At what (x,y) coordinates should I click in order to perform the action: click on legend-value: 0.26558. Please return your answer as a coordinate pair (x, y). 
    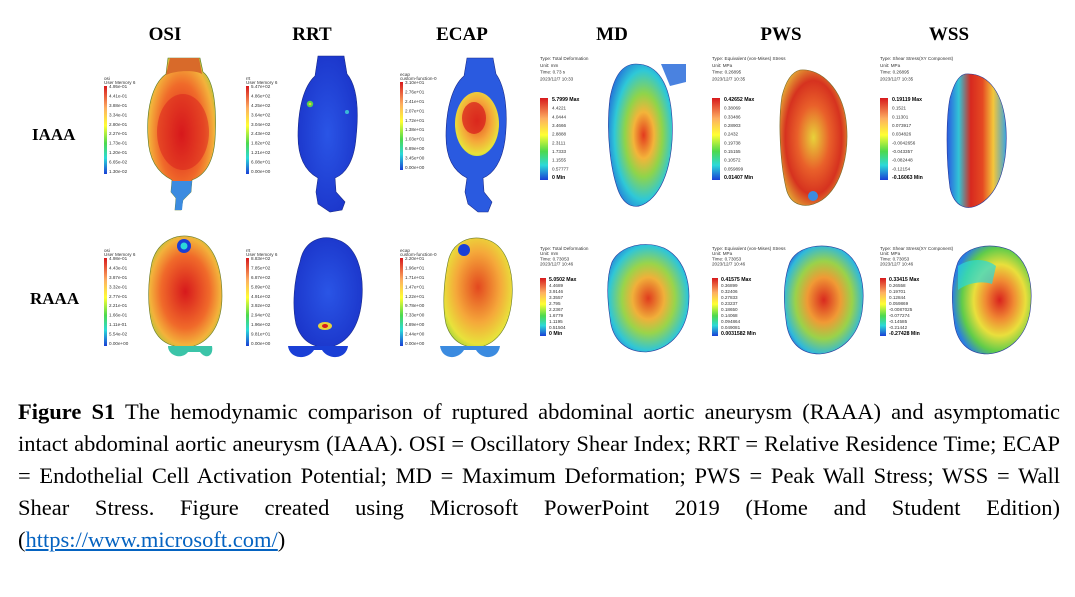
    Looking at the image, I should click on (897, 285).